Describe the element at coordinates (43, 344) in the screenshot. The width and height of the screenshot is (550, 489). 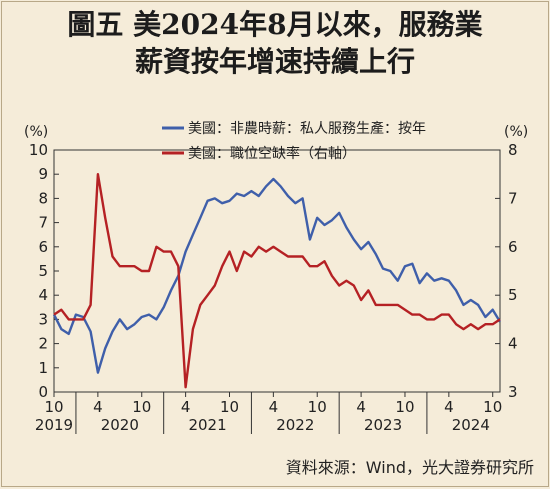
I see `left-axis-tick-label: 2` at that location.